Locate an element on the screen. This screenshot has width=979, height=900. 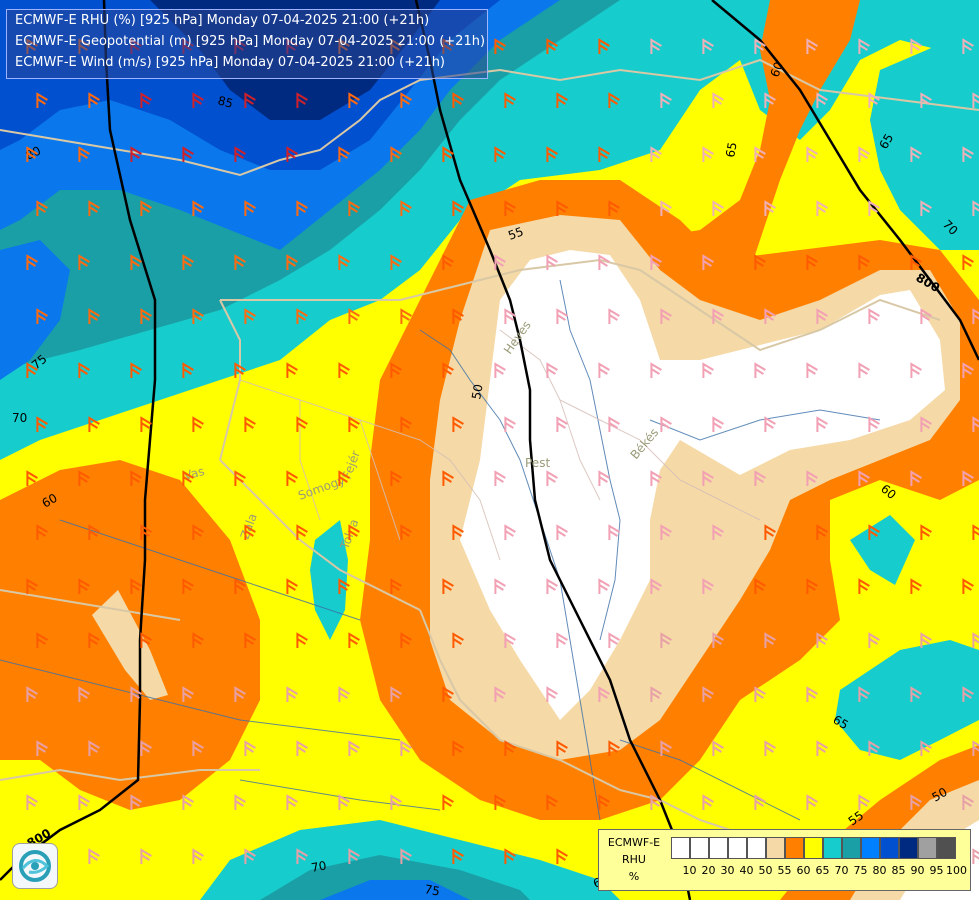
contour-label: 50 is located at coordinates (940, 795).